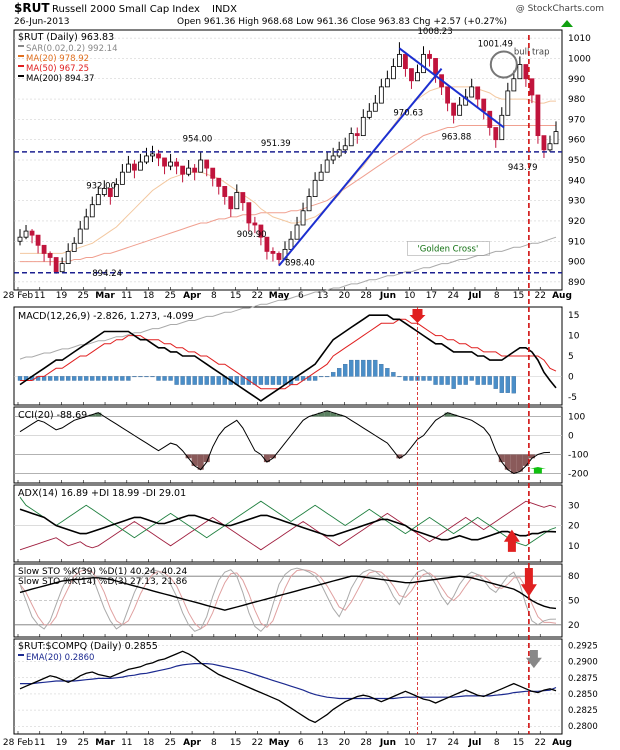 Image resolution: width=620 pixels, height=750 pixels. I want to click on x-axis-label: 28 Feb, so click(18, 296).